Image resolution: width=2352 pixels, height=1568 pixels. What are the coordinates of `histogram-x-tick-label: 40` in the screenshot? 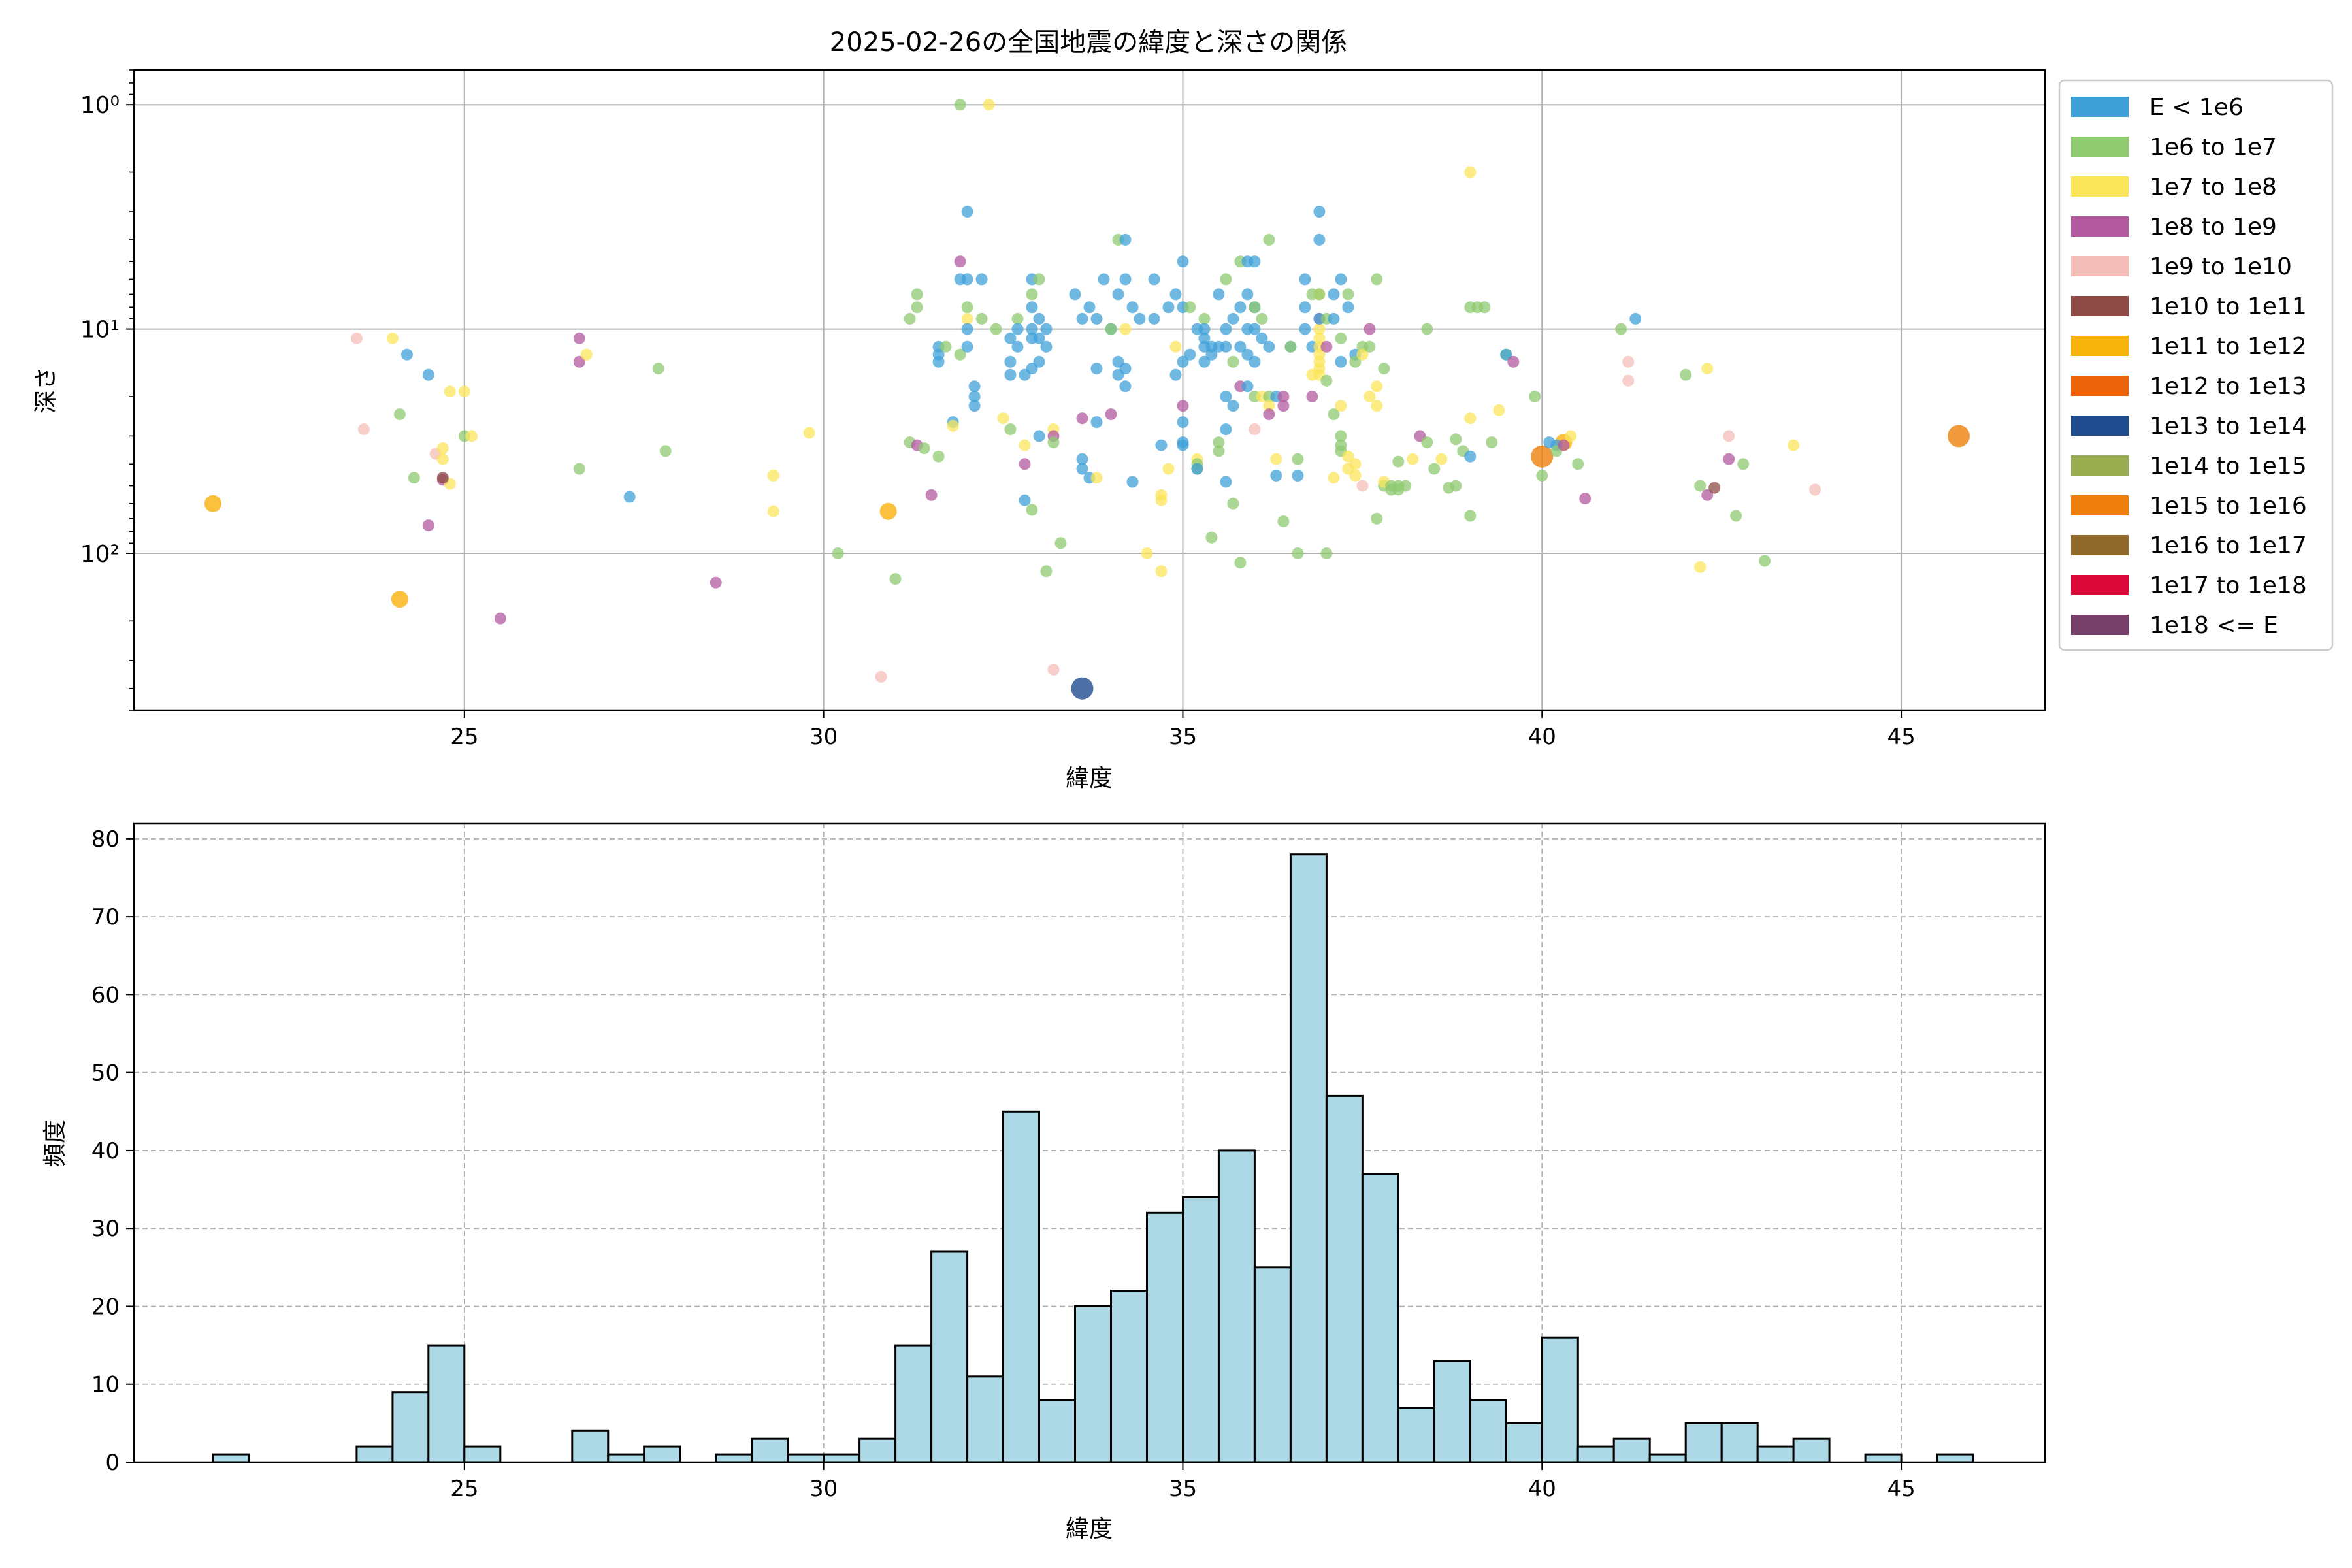 It's located at (1542, 1489).